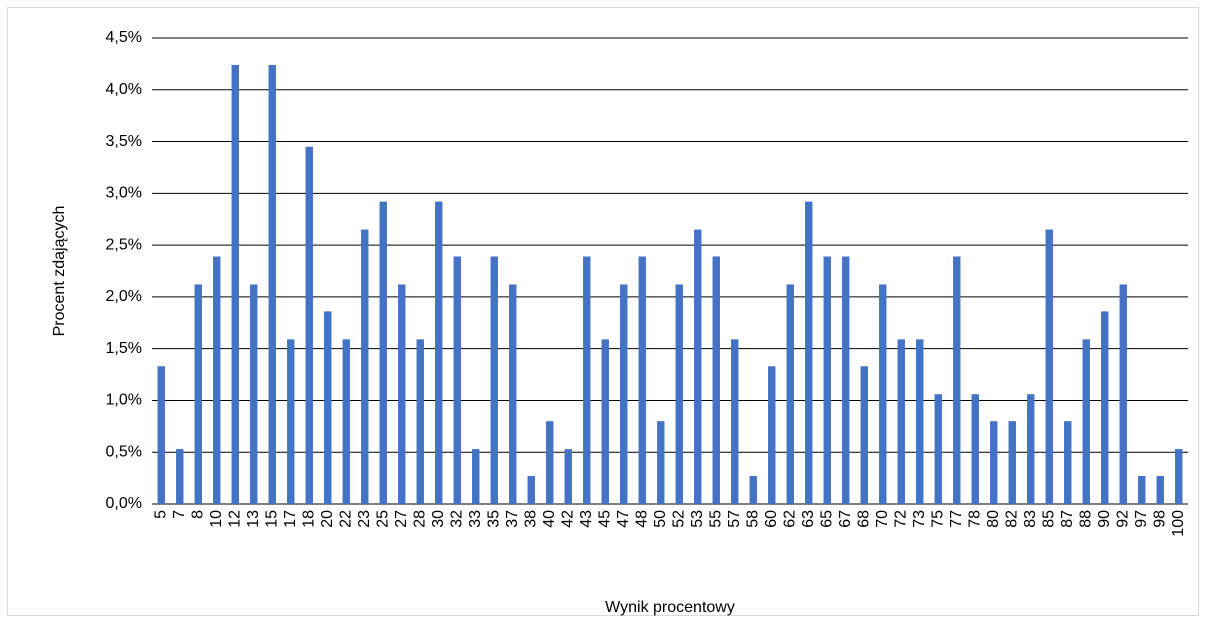  What do you see at coordinates (197, 514) in the screenshot?
I see `x-tick-label: 8` at bounding box center [197, 514].